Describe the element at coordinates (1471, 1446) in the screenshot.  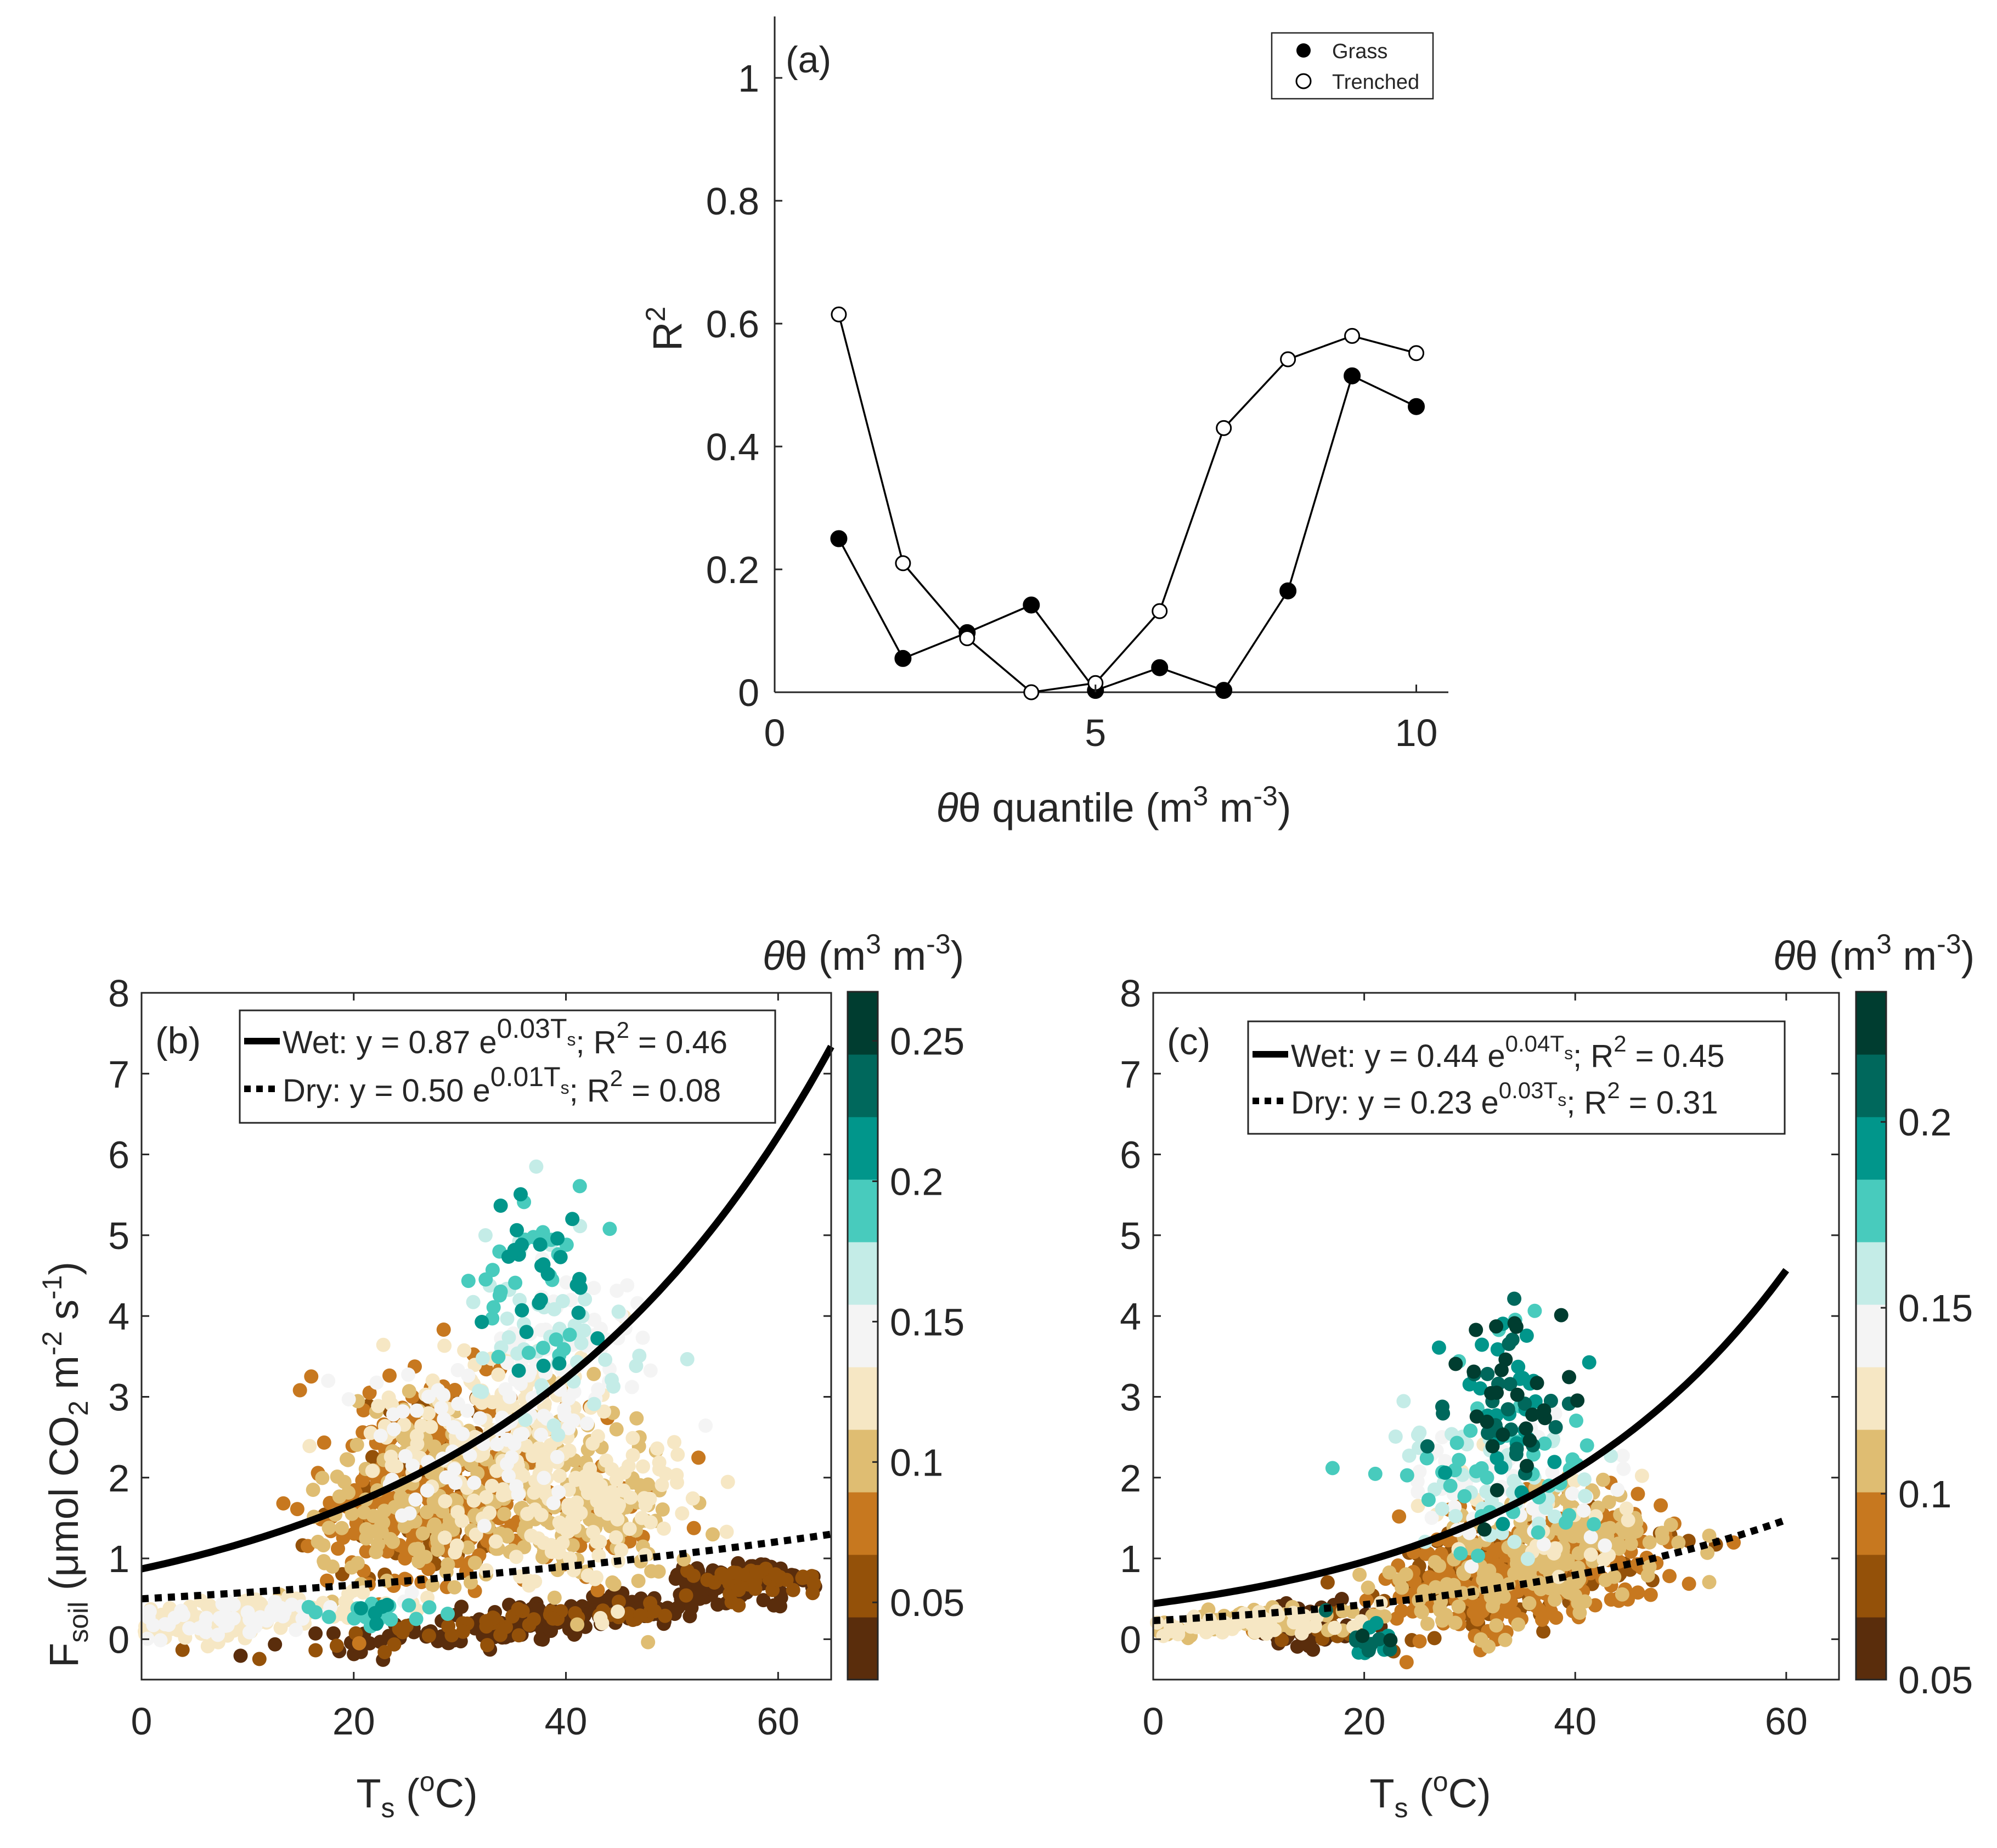
I see `panel-c-fit-curves` at that location.